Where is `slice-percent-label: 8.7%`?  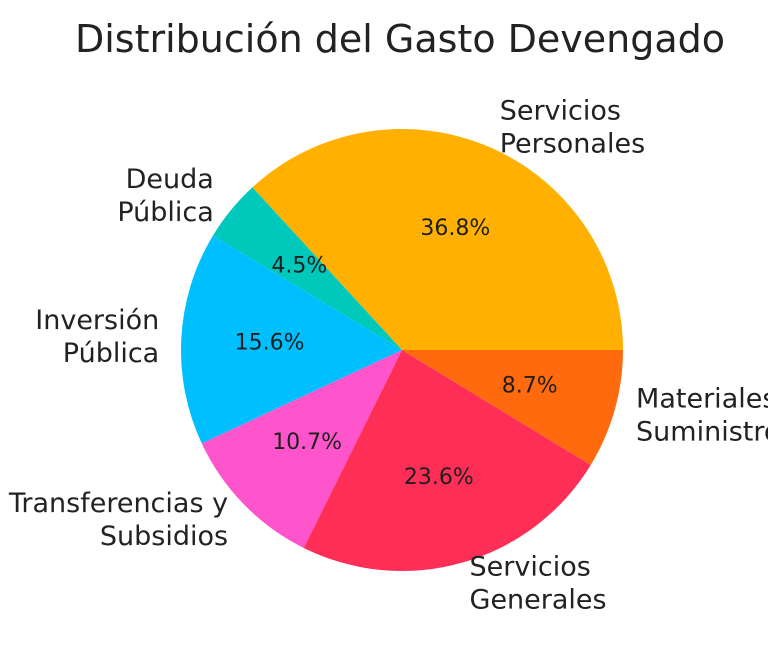 slice-percent-label: 8.7% is located at coordinates (530, 385).